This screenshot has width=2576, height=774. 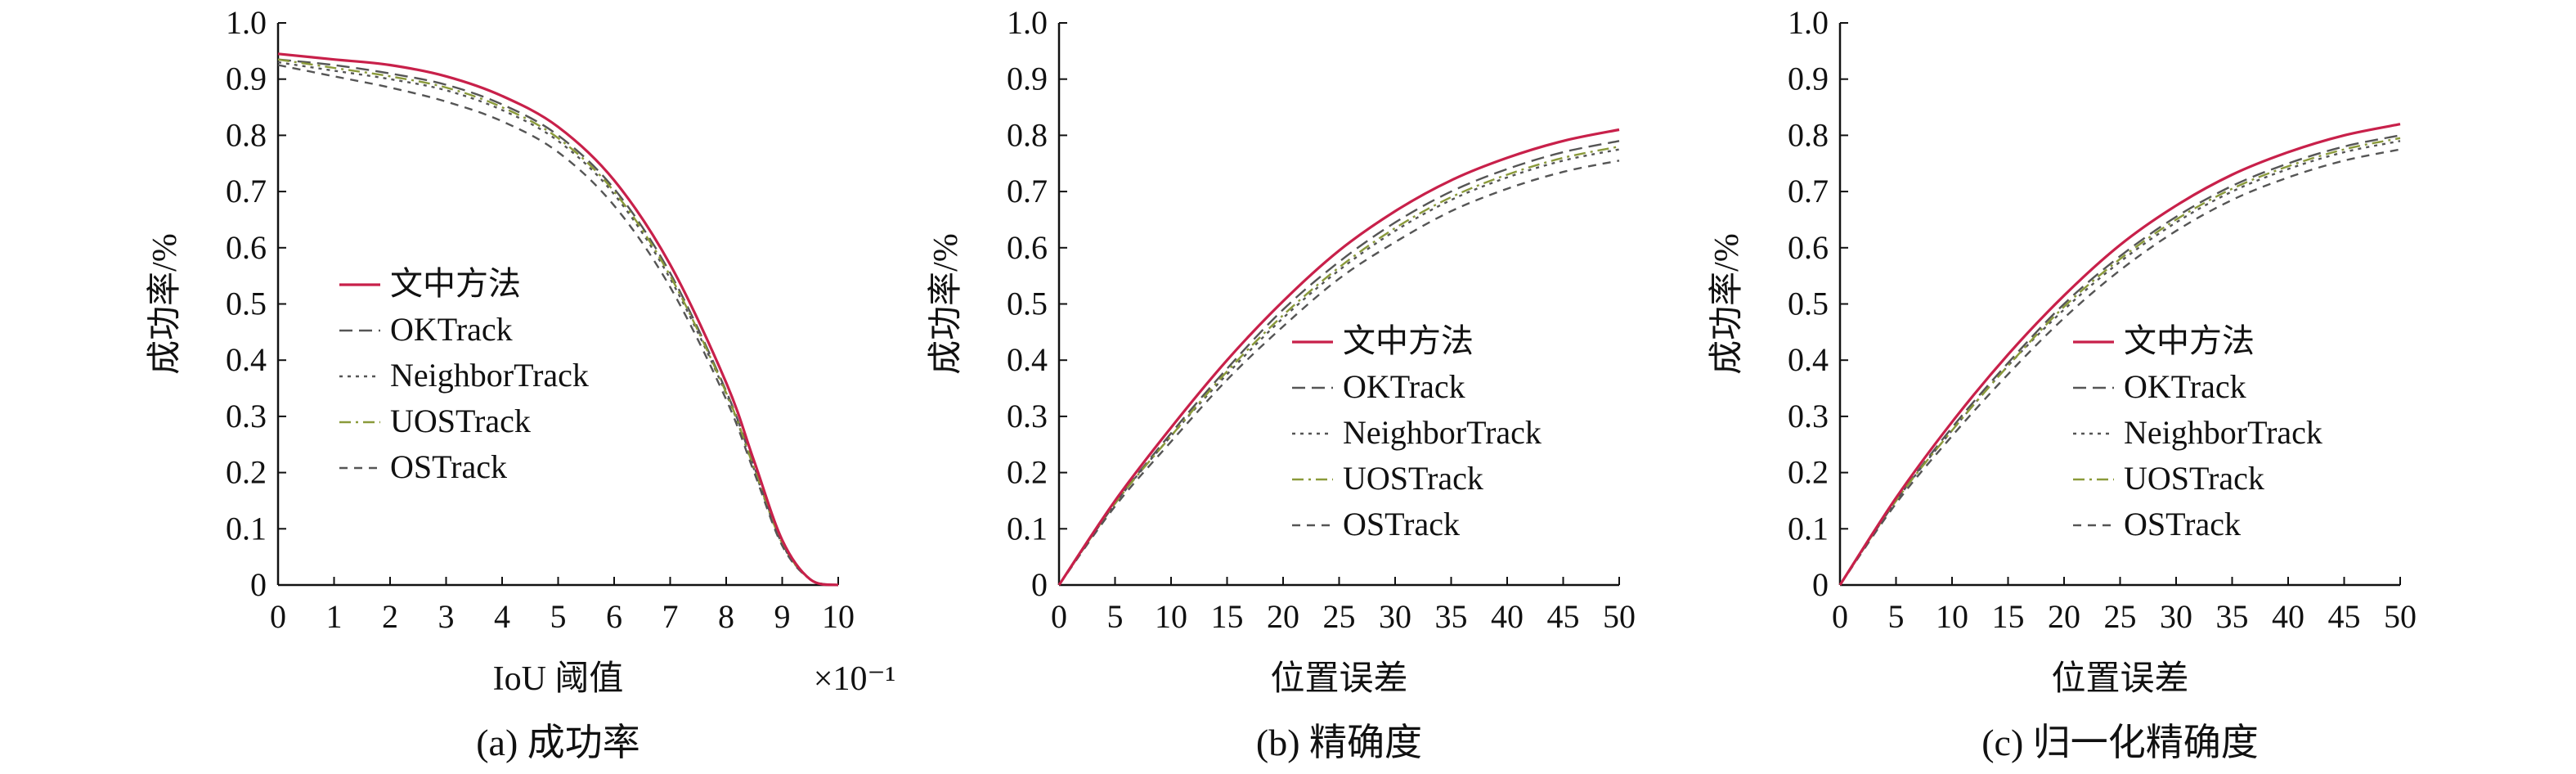 What do you see at coordinates (614, 617) in the screenshot?
I see `x-tick-label: 6` at bounding box center [614, 617].